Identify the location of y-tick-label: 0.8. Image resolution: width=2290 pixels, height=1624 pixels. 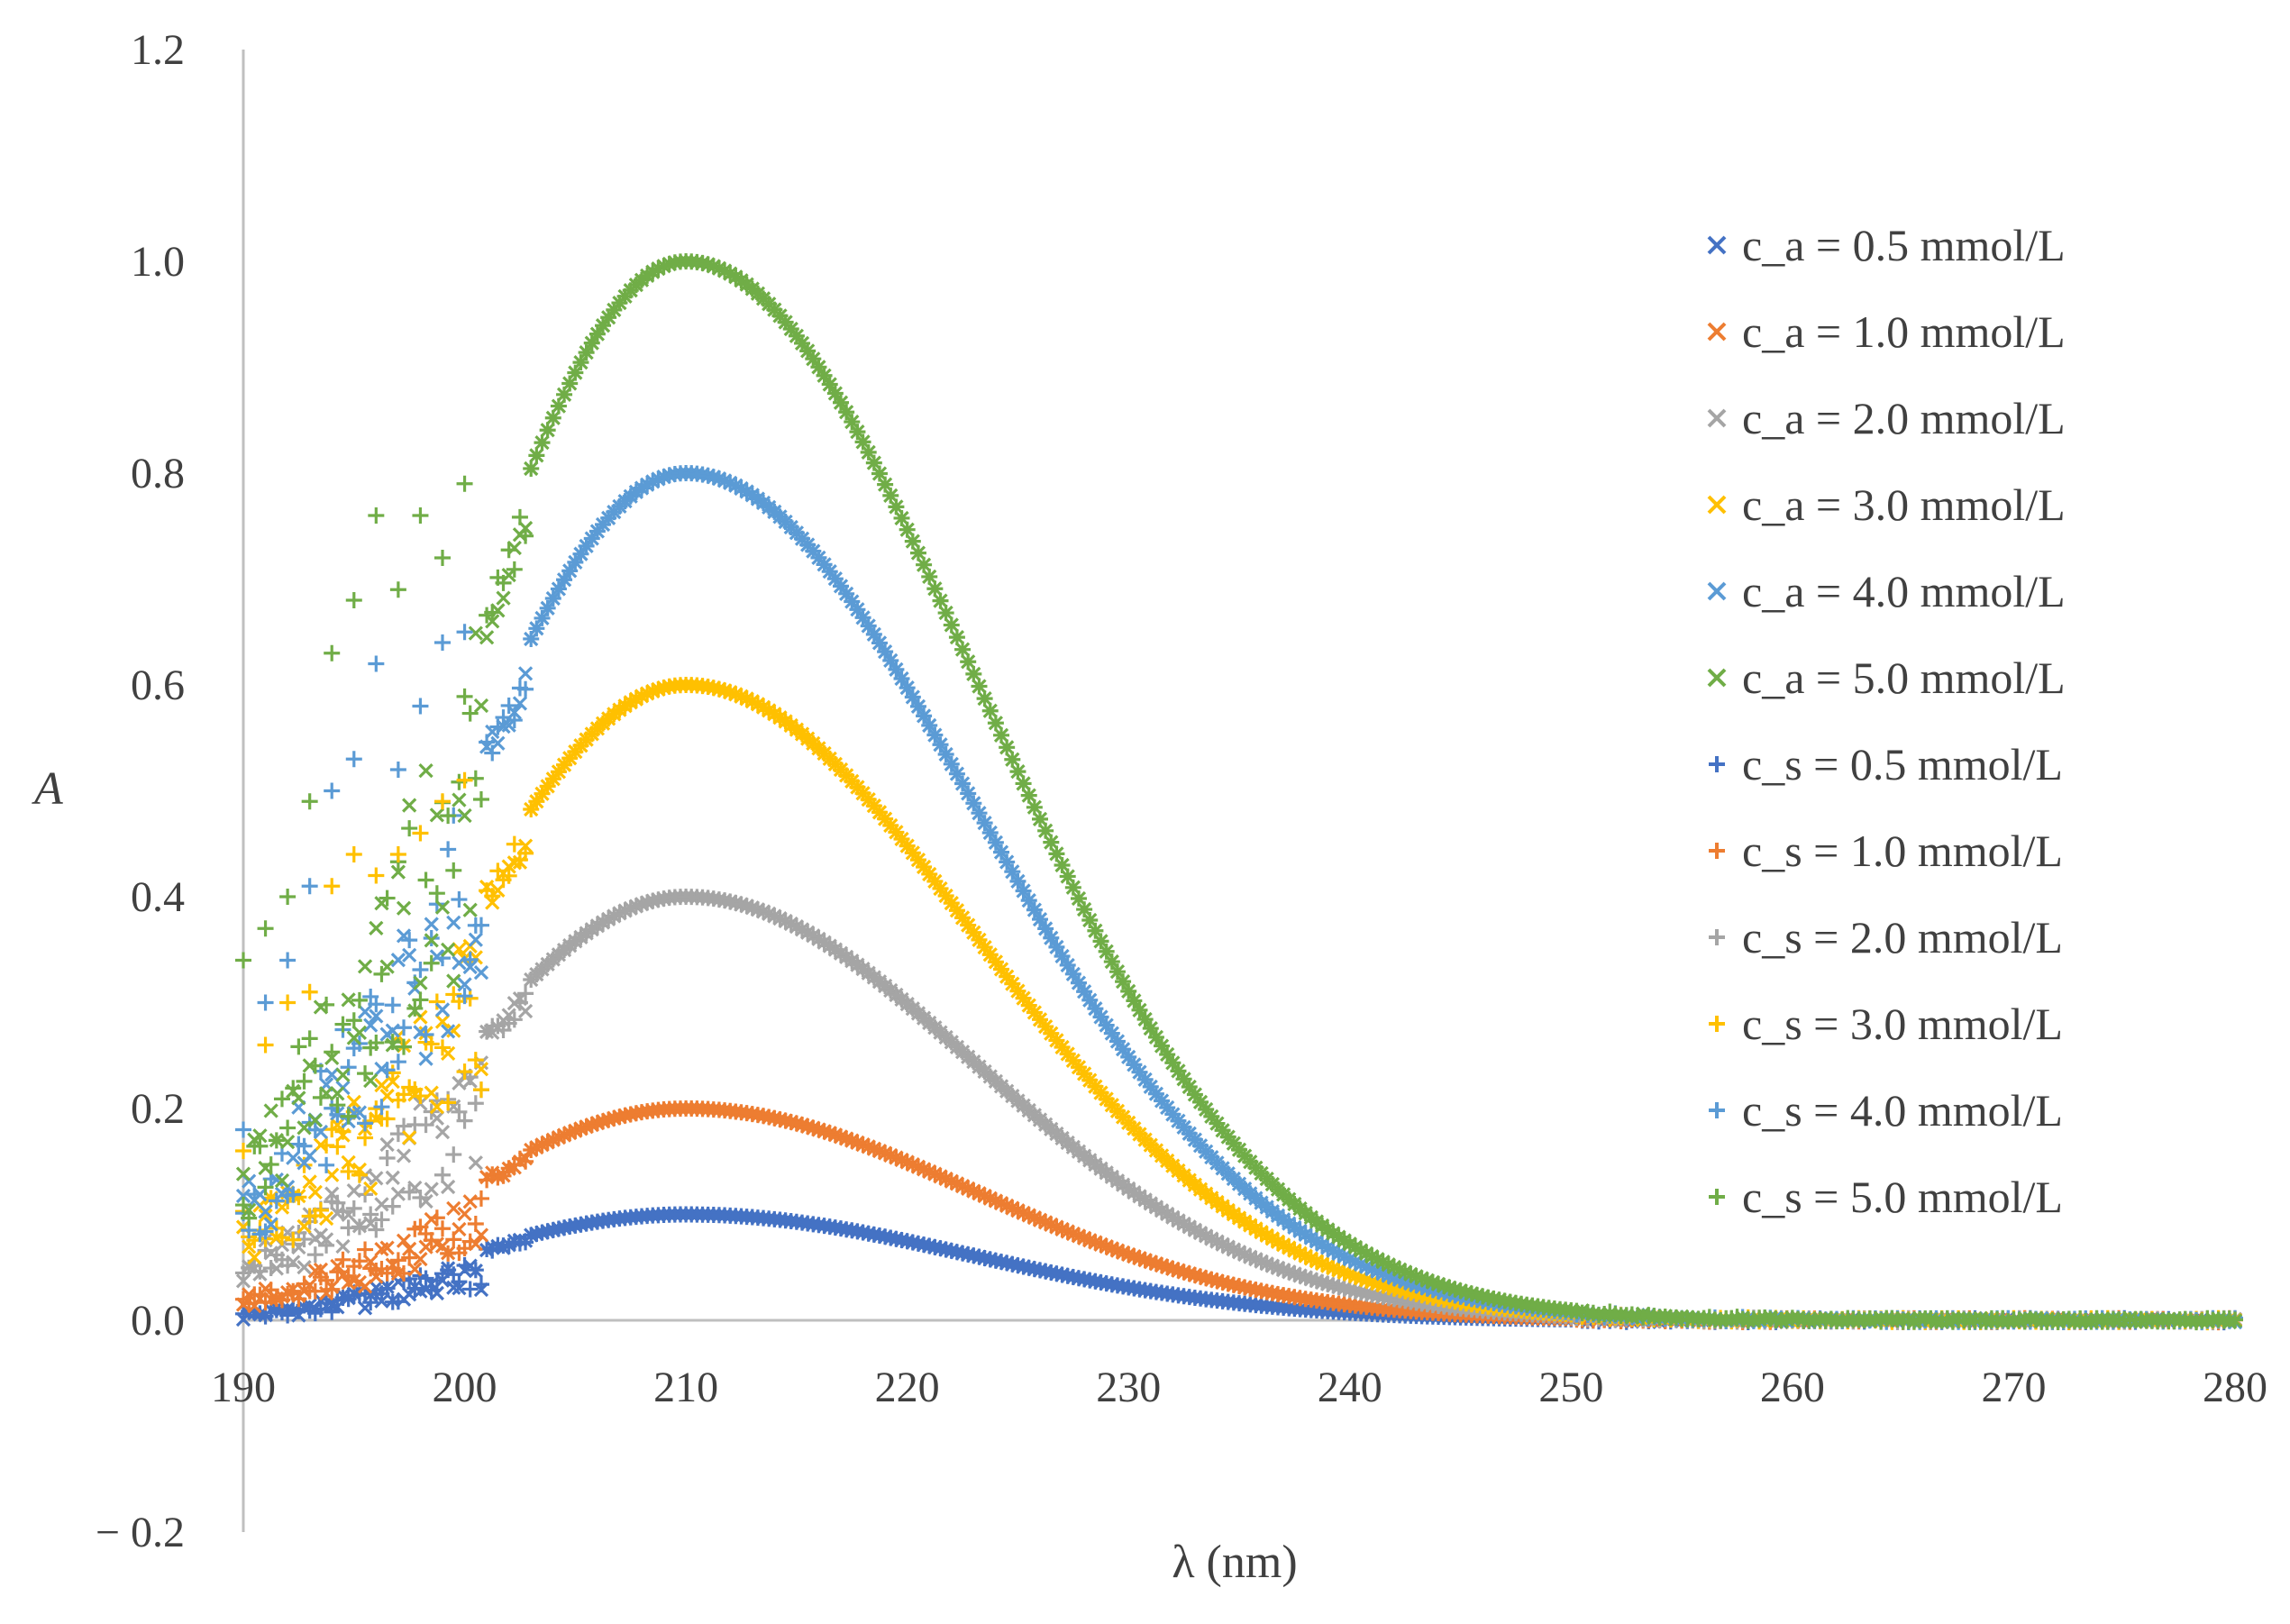
(158, 473).